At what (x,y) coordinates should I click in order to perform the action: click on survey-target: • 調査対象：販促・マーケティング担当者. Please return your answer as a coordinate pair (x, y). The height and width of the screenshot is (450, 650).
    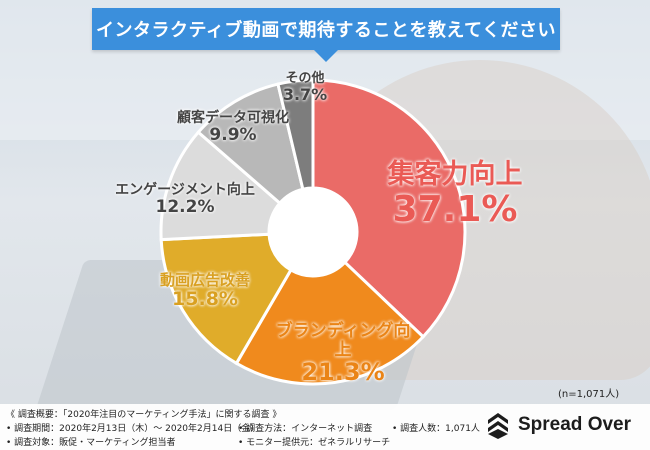
    Looking at the image, I should click on (91, 443).